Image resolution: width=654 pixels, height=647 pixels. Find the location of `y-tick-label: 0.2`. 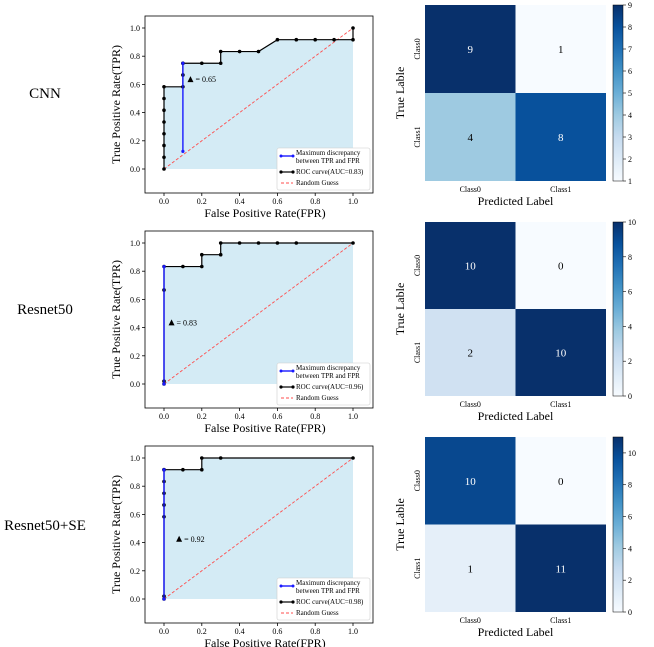

y-tick-label: 0.2 is located at coordinates (135, 571).